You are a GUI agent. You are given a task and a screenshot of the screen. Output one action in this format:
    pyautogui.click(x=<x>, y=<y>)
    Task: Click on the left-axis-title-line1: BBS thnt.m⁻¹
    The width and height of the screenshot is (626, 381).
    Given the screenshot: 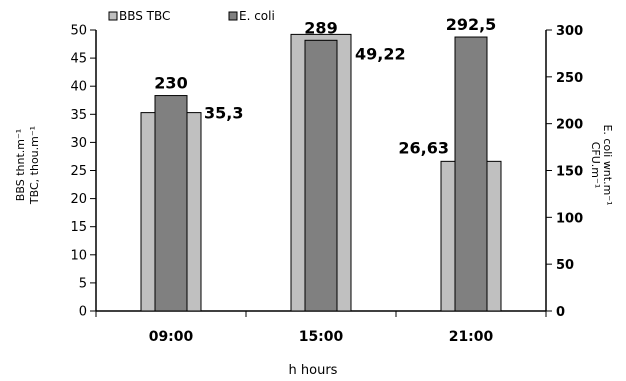 What is the action you would take?
    pyautogui.click(x=20, y=165)
    